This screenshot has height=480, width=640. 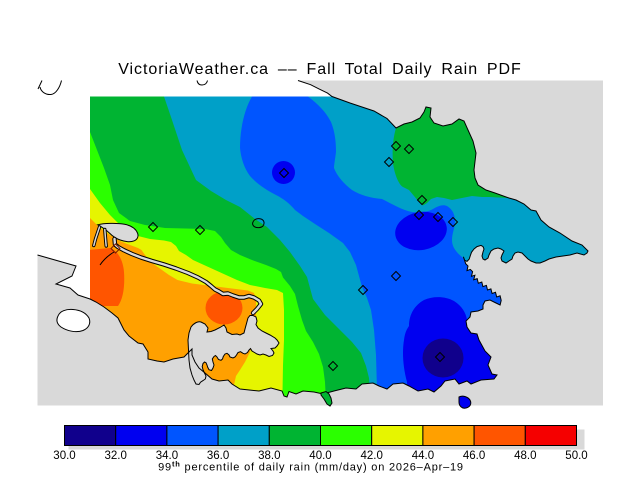 I want to click on svg-text: 46.0, so click(x=474, y=456).